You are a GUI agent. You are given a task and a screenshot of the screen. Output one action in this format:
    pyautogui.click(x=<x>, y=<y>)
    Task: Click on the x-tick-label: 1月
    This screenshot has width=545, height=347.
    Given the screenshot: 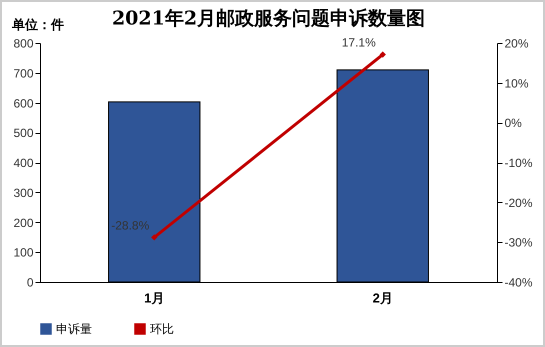 What is the action you would take?
    pyautogui.click(x=154, y=298)
    